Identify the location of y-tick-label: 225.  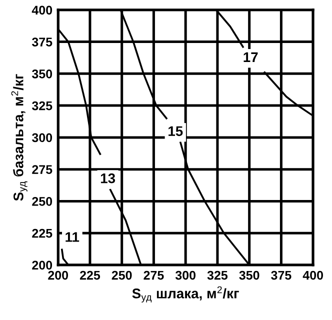
(42, 233).